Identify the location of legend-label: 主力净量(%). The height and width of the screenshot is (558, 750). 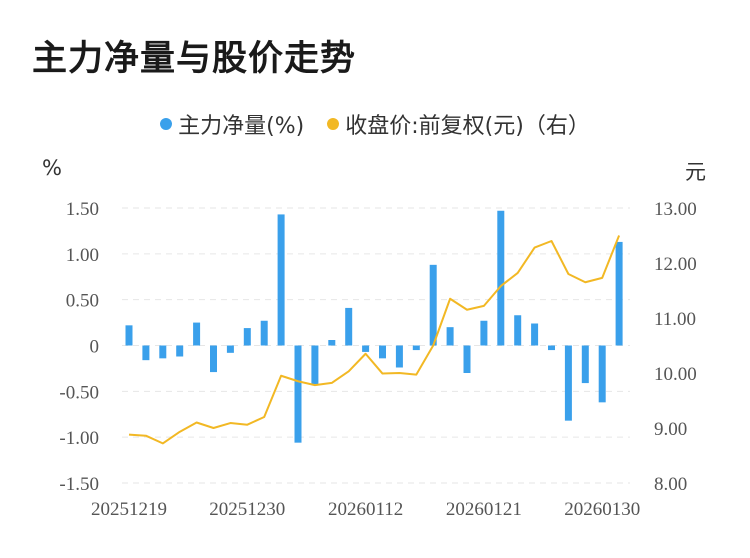
(241, 126).